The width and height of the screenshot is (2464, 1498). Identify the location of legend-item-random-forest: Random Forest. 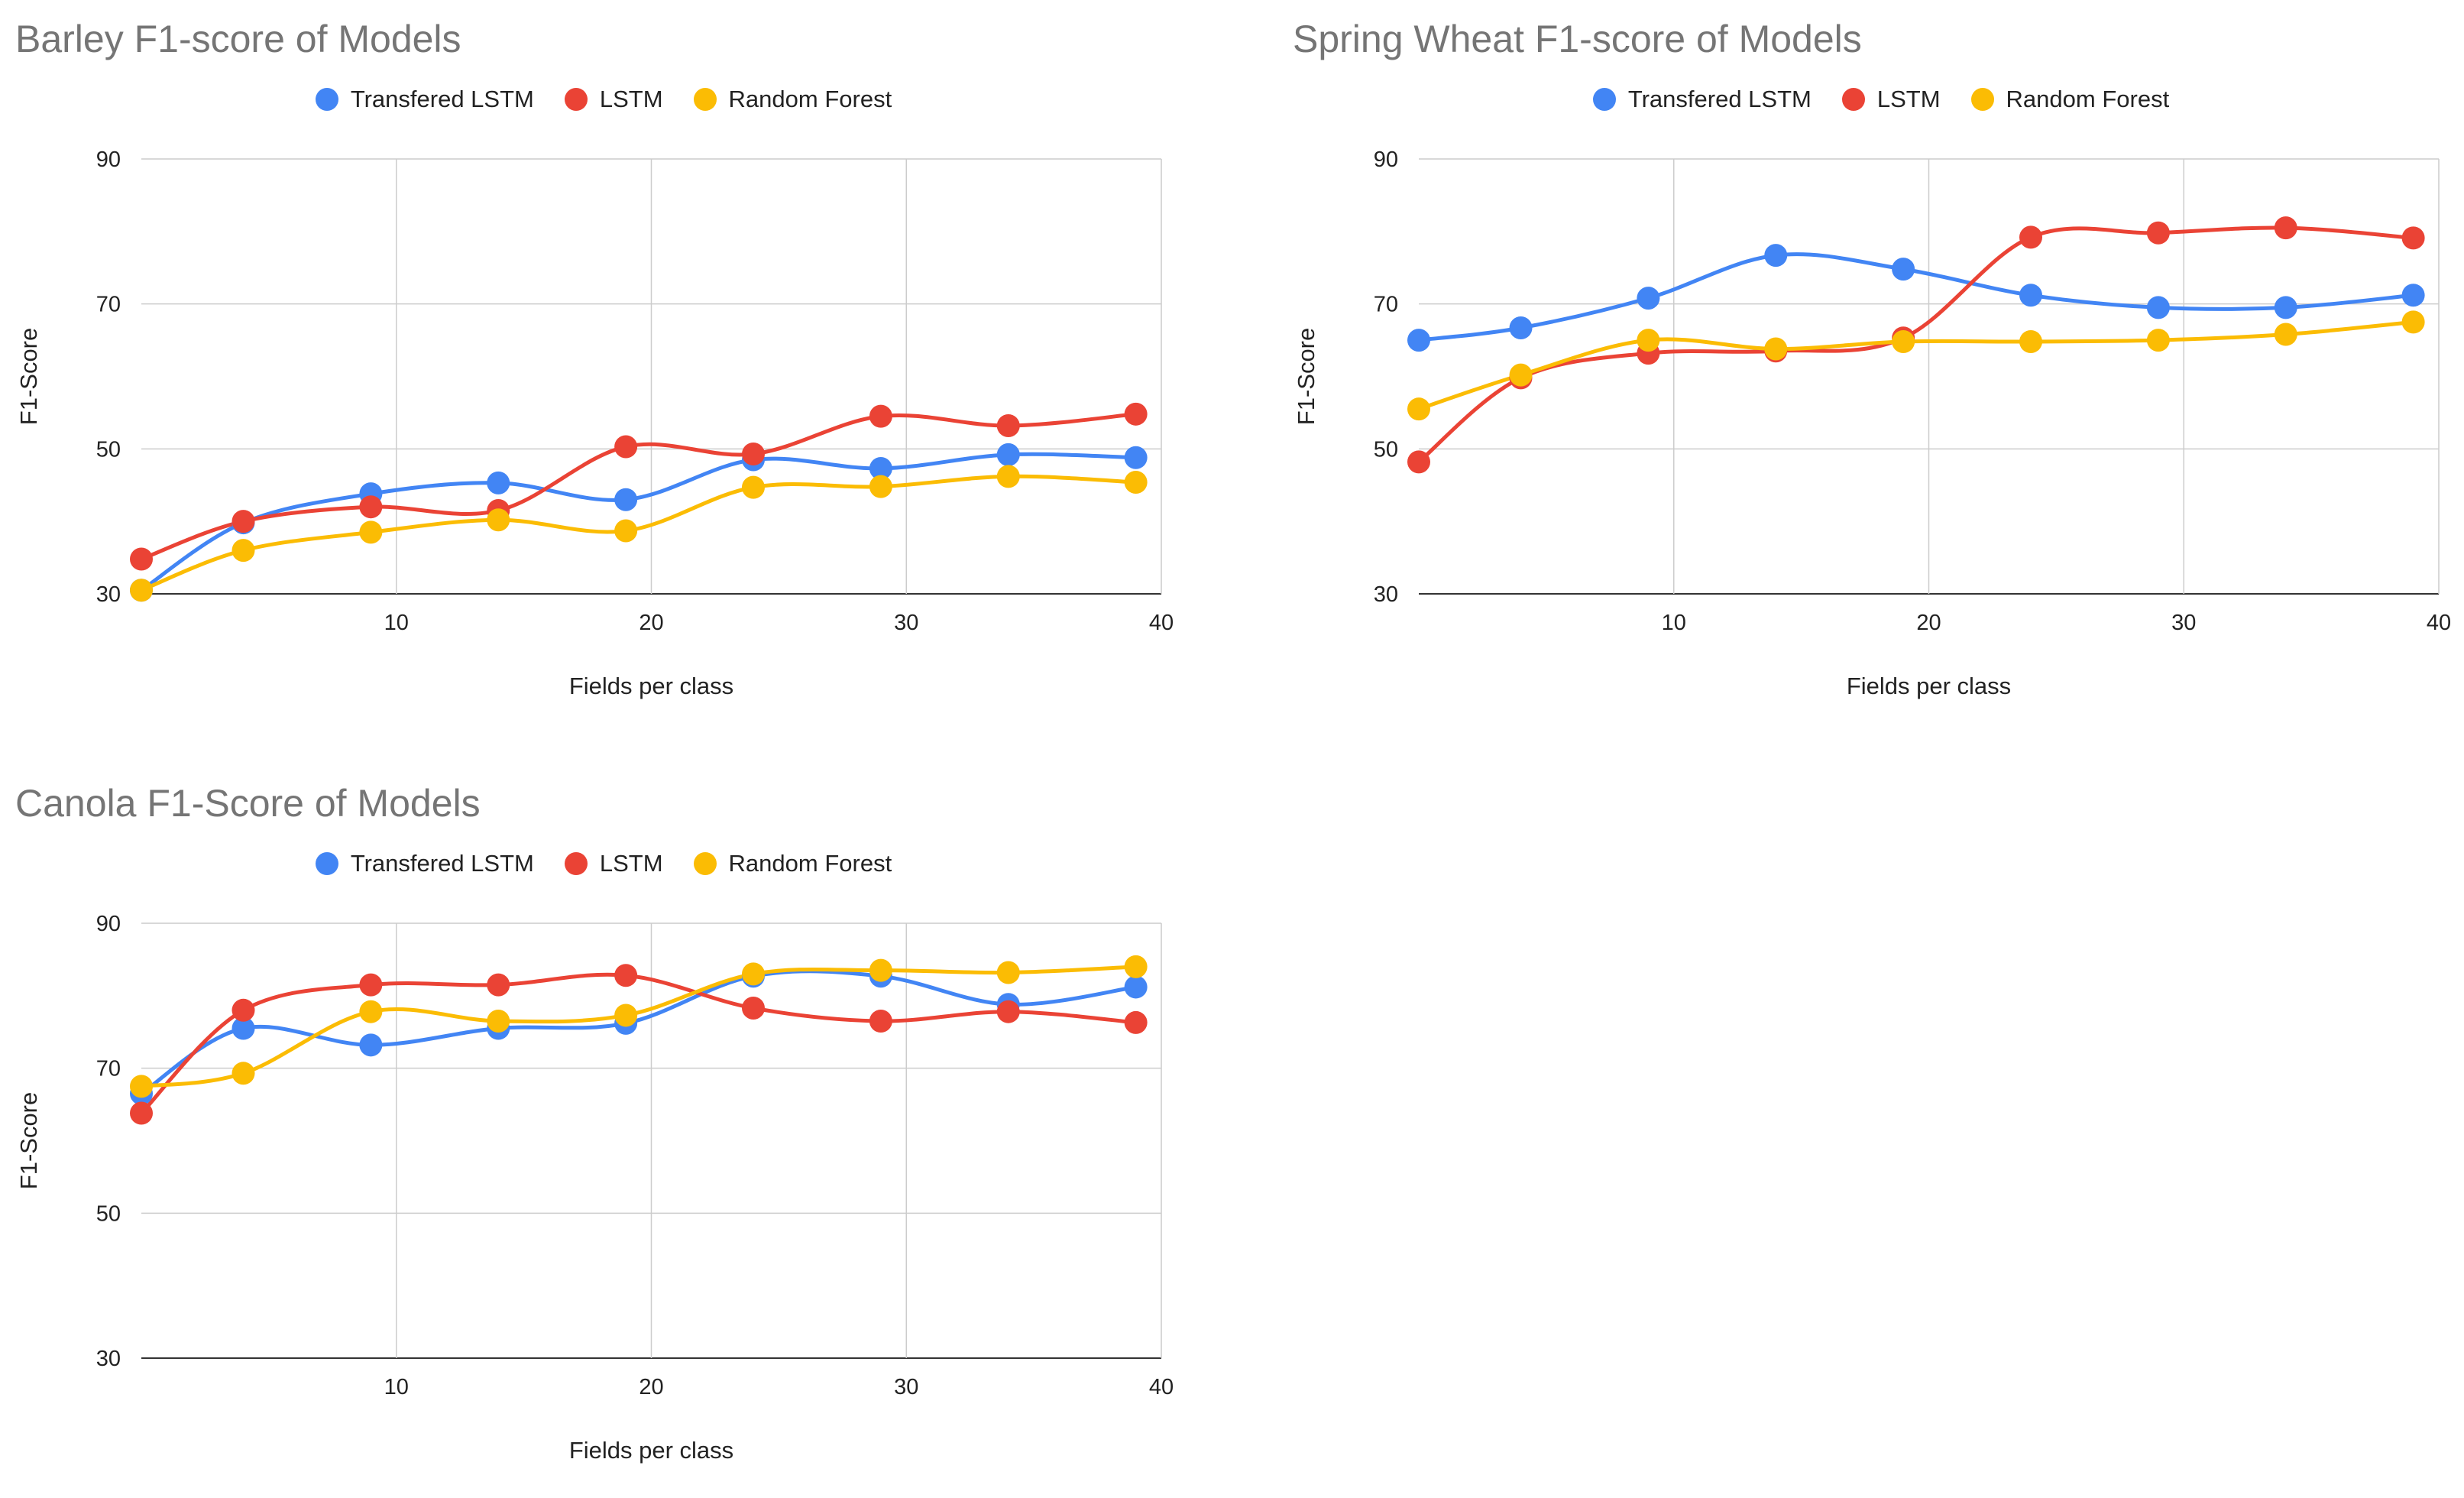
(2070, 99).